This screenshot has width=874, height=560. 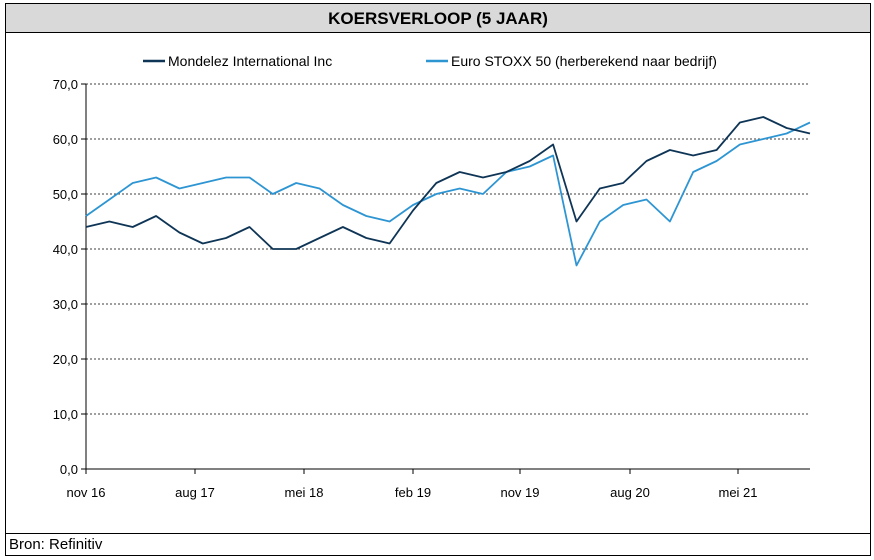 I want to click on y-tick-label: 10,0, so click(x=65, y=414).